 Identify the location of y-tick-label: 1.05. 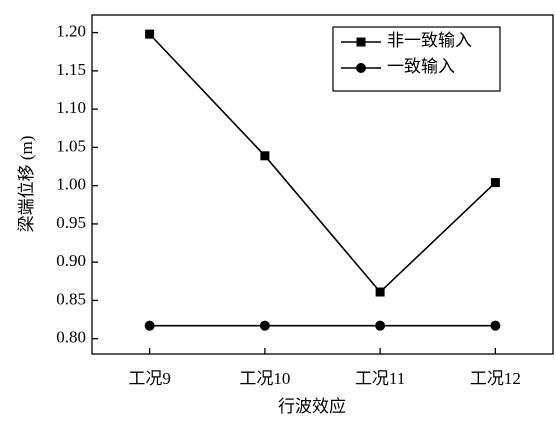
(71, 145).